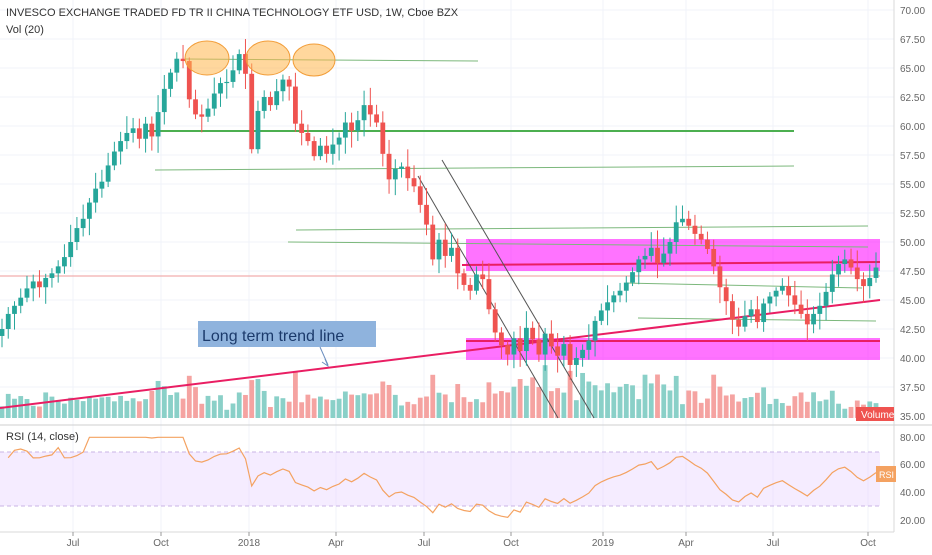 The width and height of the screenshot is (932, 555). What do you see at coordinates (25, 30) in the screenshot?
I see `volume-indicator-label: Vol (20)` at bounding box center [25, 30].